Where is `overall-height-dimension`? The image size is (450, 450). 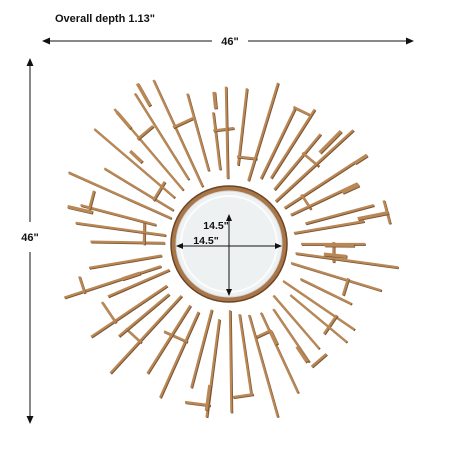
overall-height-dimension is located at coordinates (30, 241).